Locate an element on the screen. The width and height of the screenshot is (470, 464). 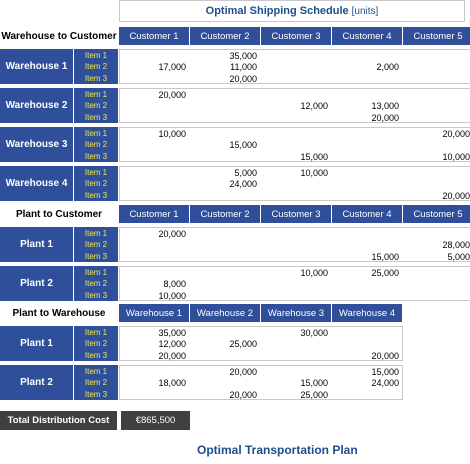
value-grid: 20,000 12,000 13,000 20,000 is located at coordinates (294, 105).